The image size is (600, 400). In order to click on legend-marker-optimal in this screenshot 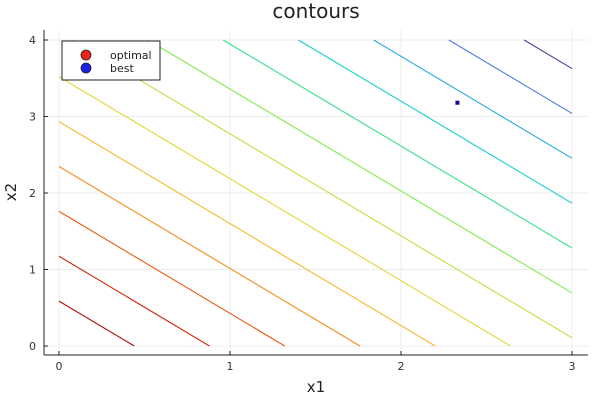, I will do `click(86, 55)`.